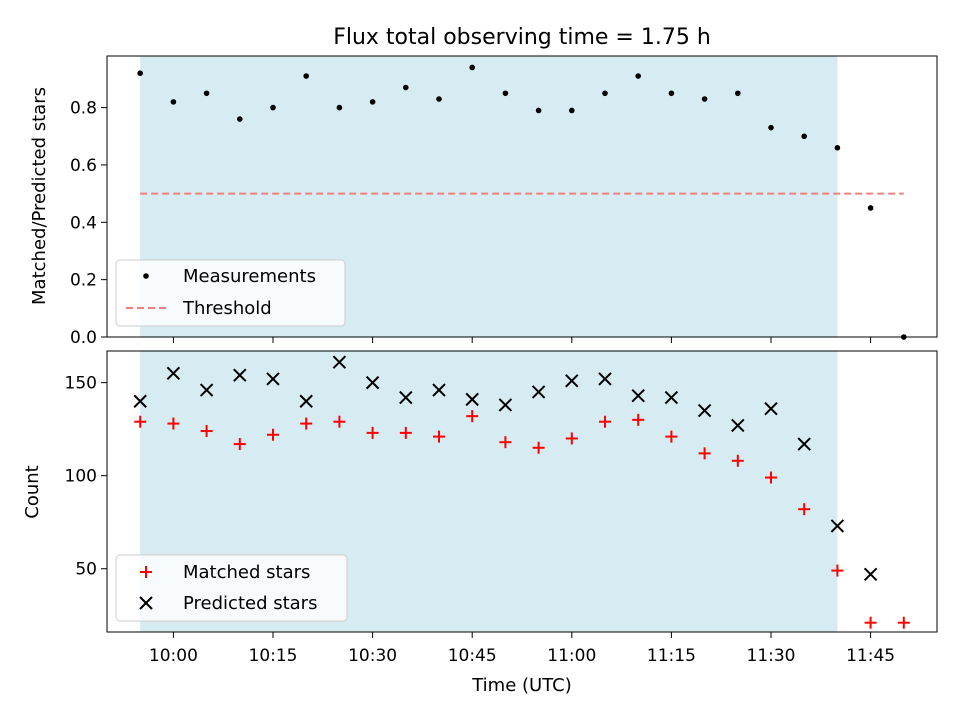  I want to click on chart-title: Flux total observing time = 1.75 h, so click(522, 37).